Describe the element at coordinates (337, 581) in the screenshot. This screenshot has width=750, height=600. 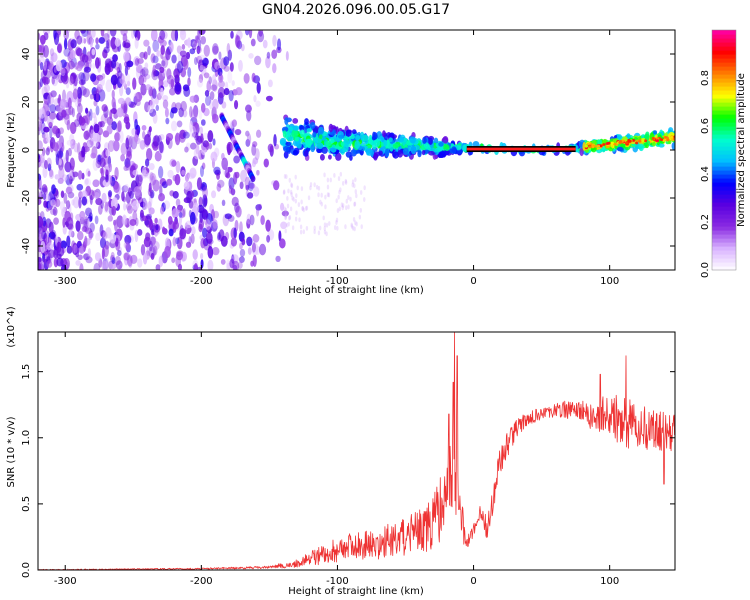
I see `x-tick-label: -100` at that location.